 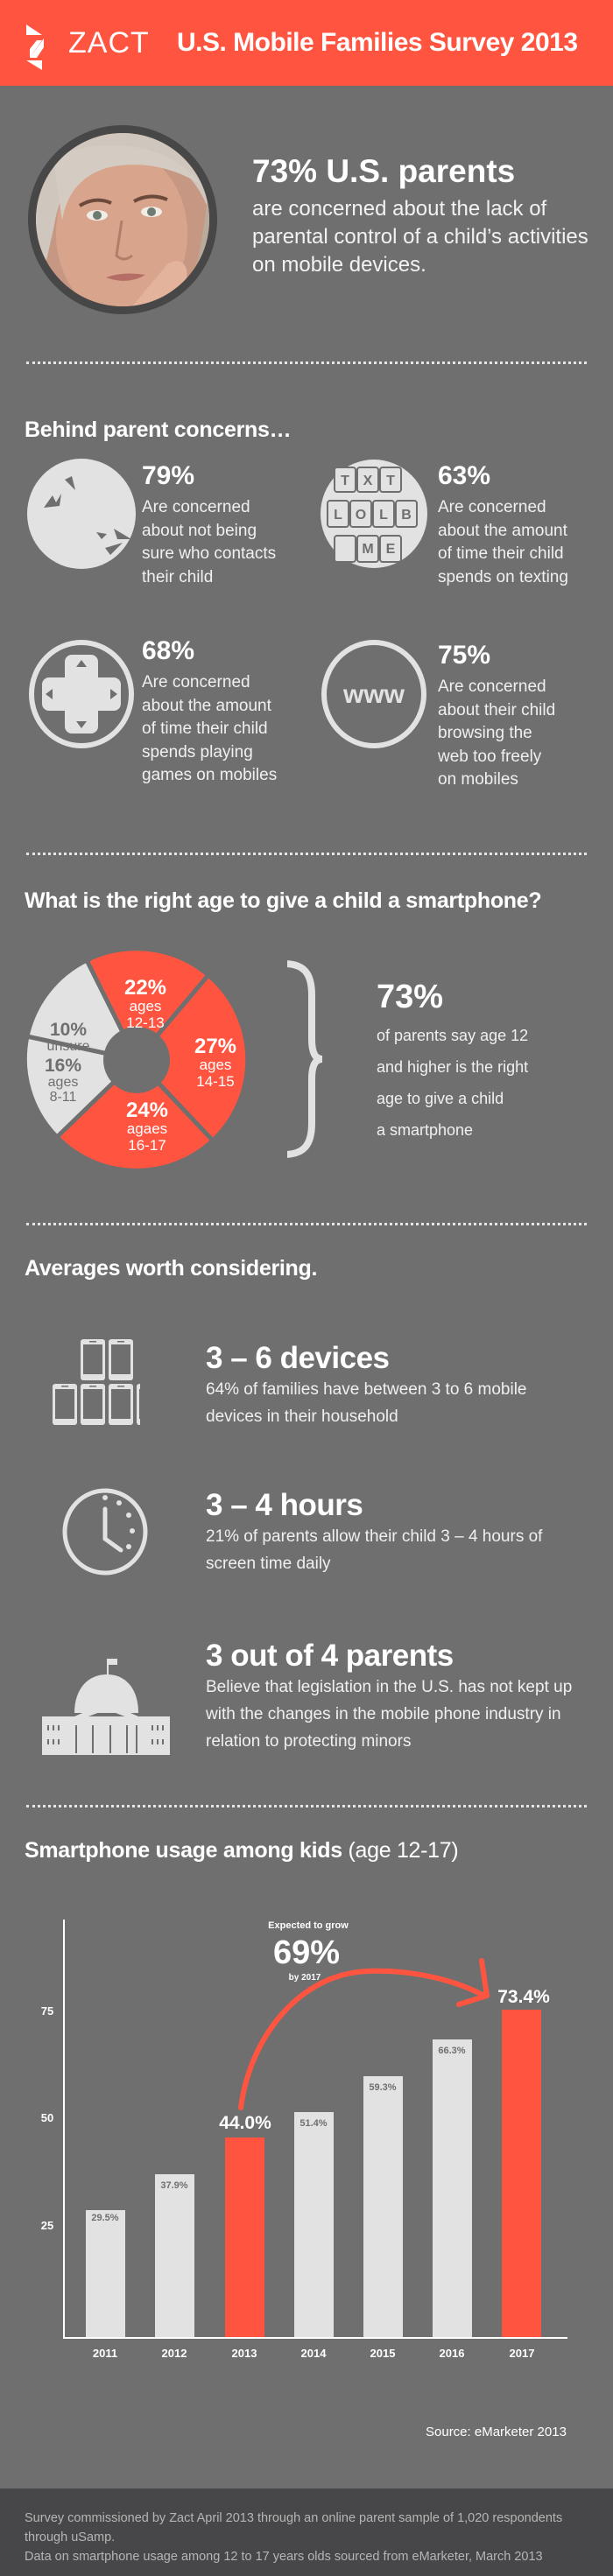 What do you see at coordinates (406, 516) in the screenshot?
I see `svg-text: B` at bounding box center [406, 516].